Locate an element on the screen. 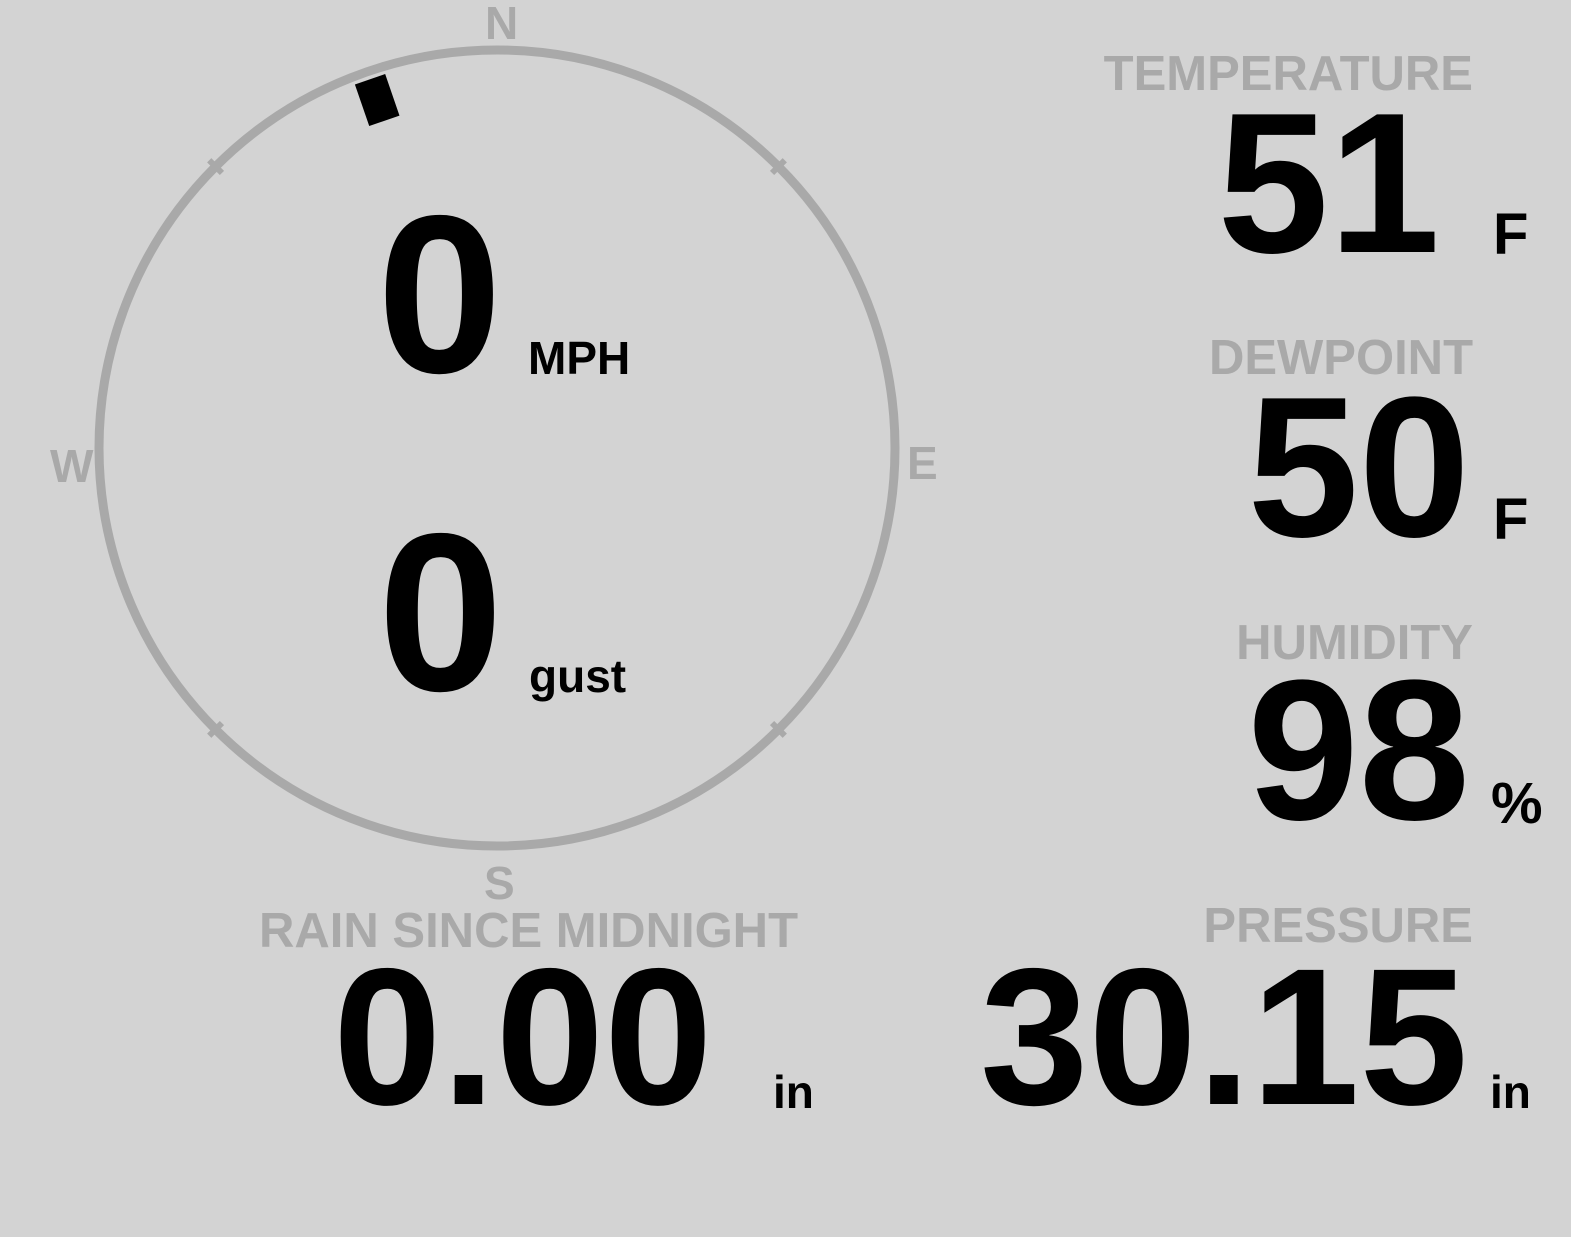 This screenshot has width=1571, height=1237. compass-east-label: E is located at coordinates (922, 463).